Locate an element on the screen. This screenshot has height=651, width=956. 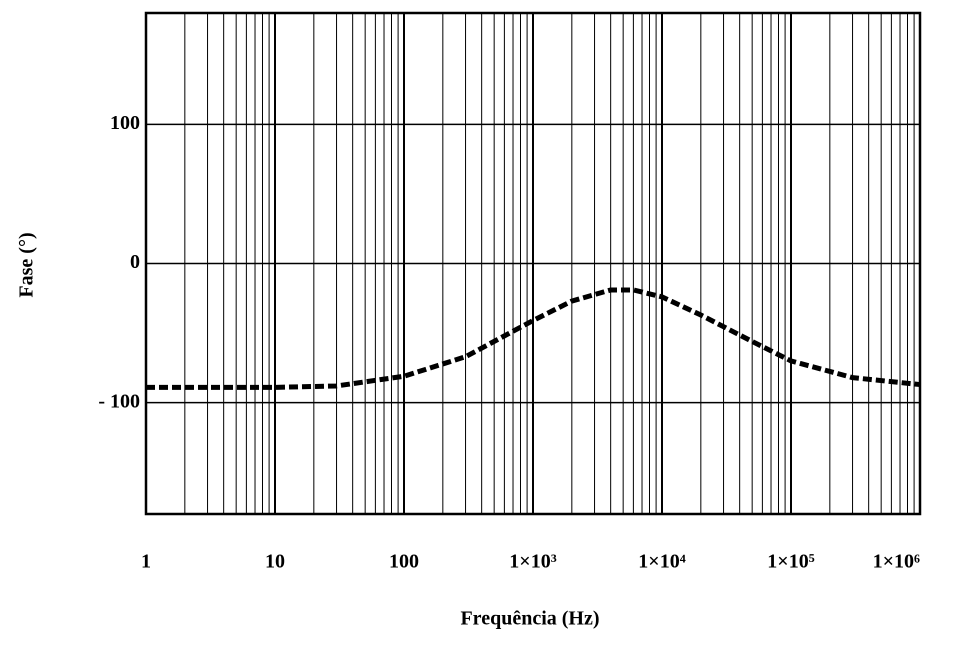
y-tick-label: - 100 is located at coordinates (119, 401).